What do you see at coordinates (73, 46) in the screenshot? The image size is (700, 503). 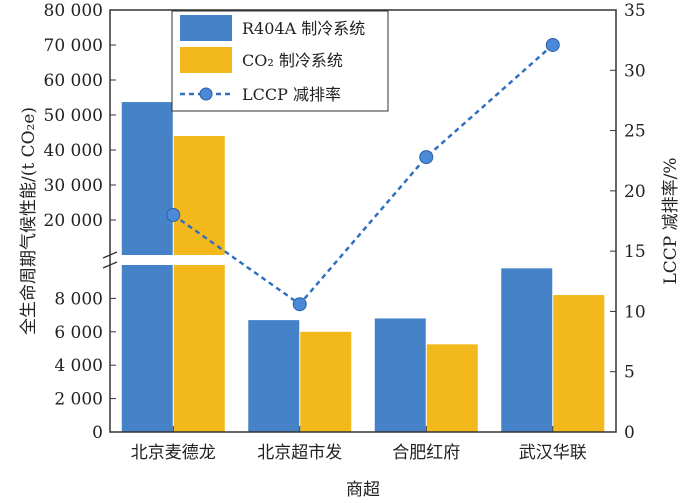 I see `left-tick-label-11: 70 000` at bounding box center [73, 46].